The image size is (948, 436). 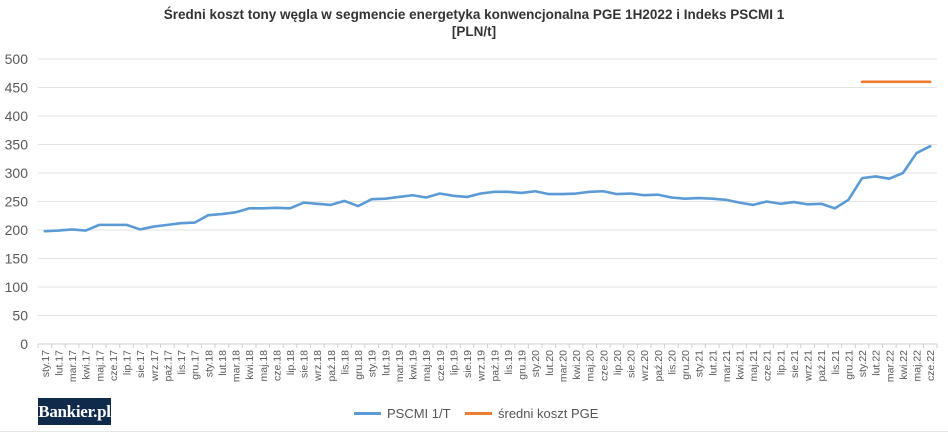 I want to click on x-tick-label: cze.19, so click(x=441, y=365).